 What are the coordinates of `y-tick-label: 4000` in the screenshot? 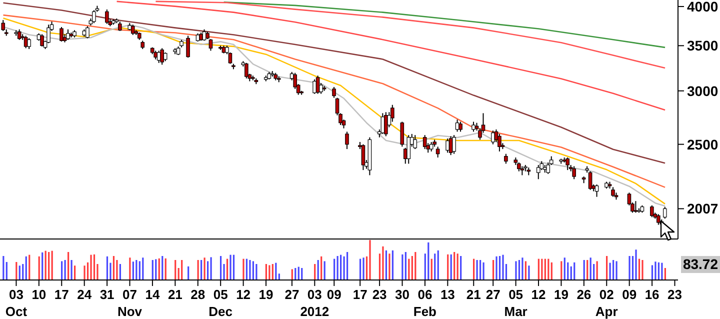 It's located at (702, 7).